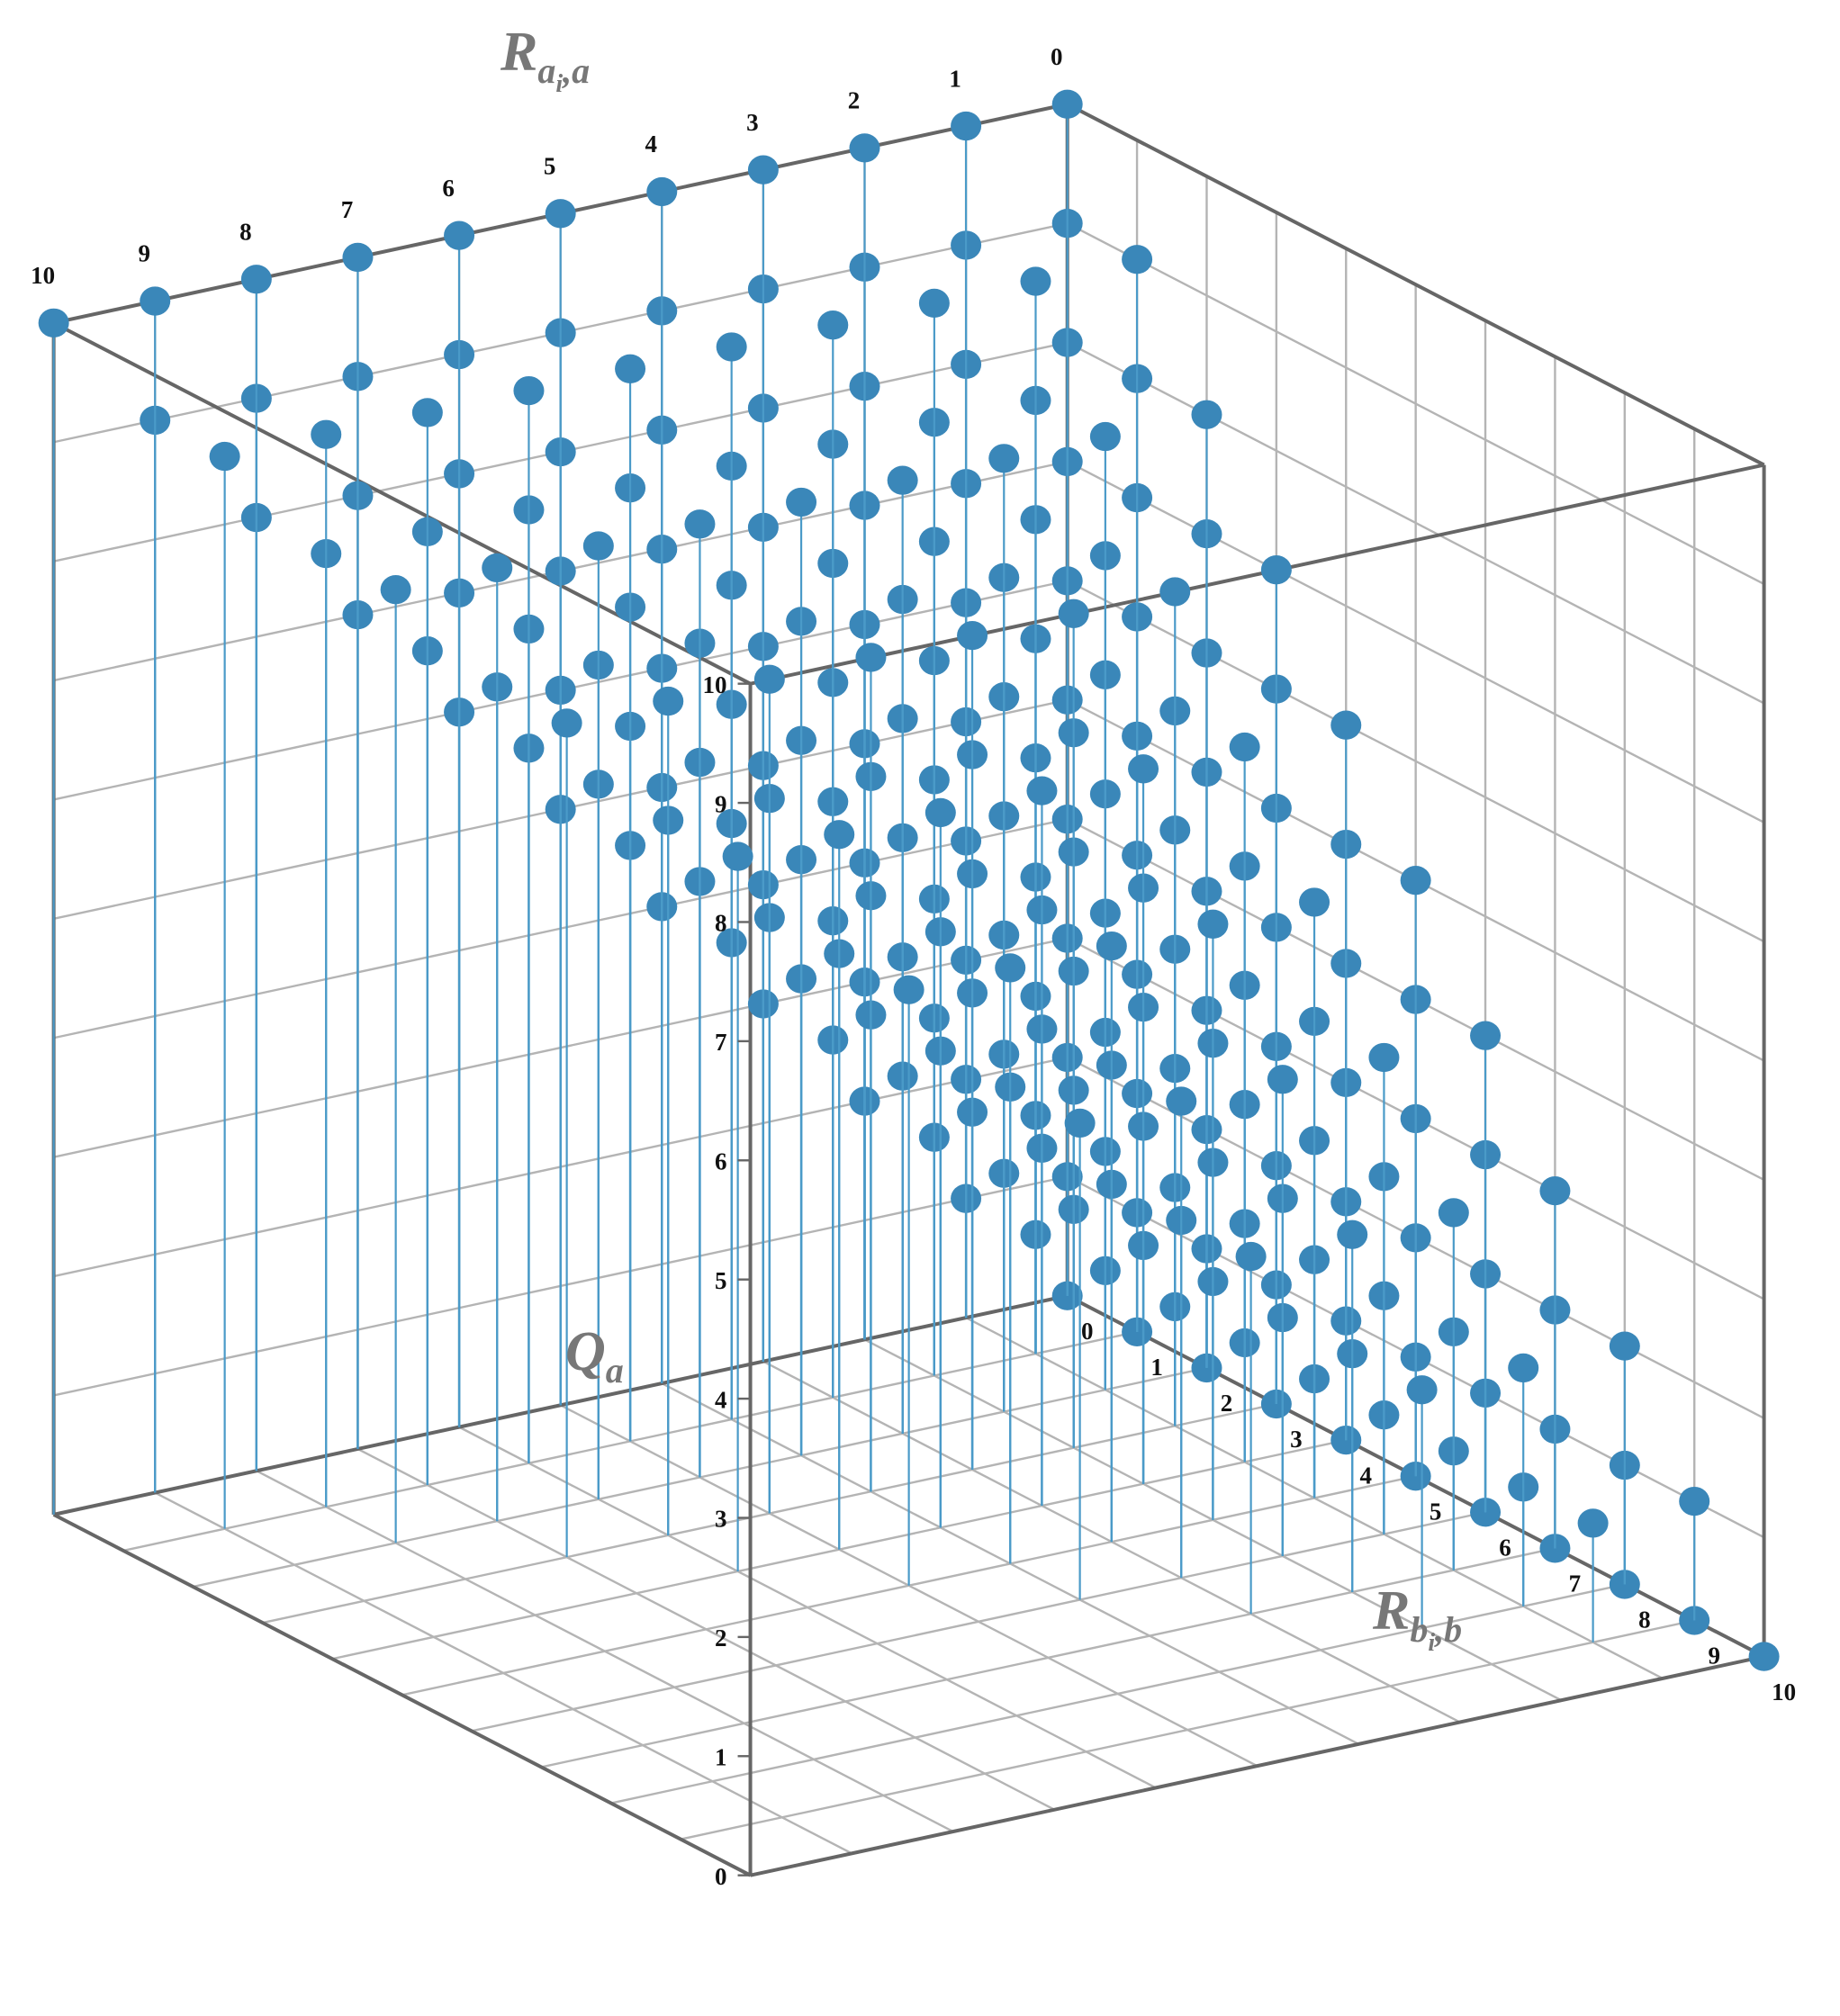  Describe the element at coordinates (1391, 1611) in the screenshot. I see `y-title-base: R` at that location.